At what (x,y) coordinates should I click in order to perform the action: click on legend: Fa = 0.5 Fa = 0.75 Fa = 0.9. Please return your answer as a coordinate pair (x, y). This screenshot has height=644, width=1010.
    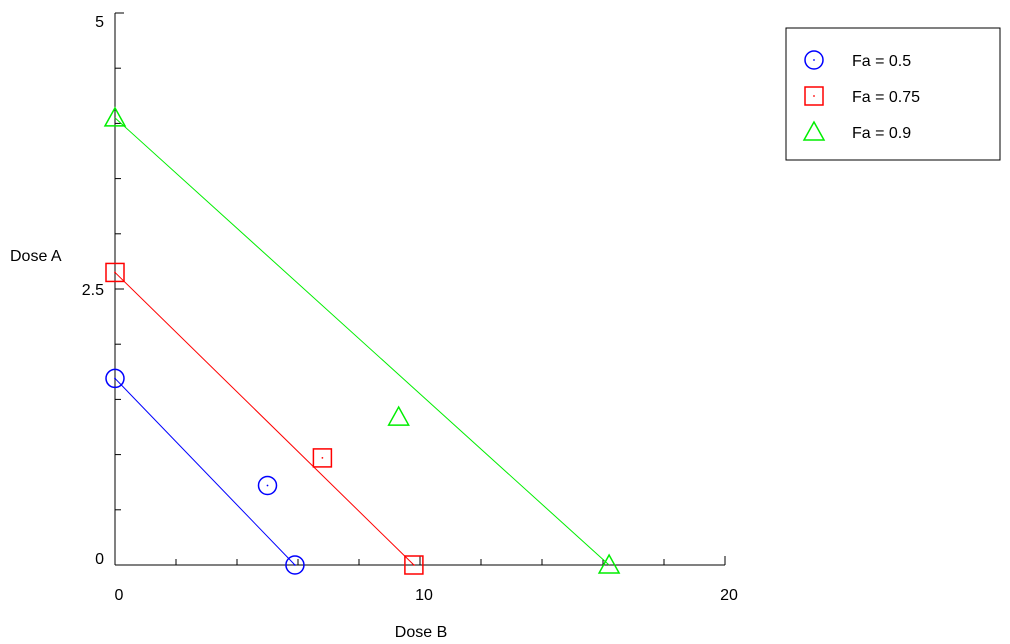
    Looking at the image, I should click on (893, 94).